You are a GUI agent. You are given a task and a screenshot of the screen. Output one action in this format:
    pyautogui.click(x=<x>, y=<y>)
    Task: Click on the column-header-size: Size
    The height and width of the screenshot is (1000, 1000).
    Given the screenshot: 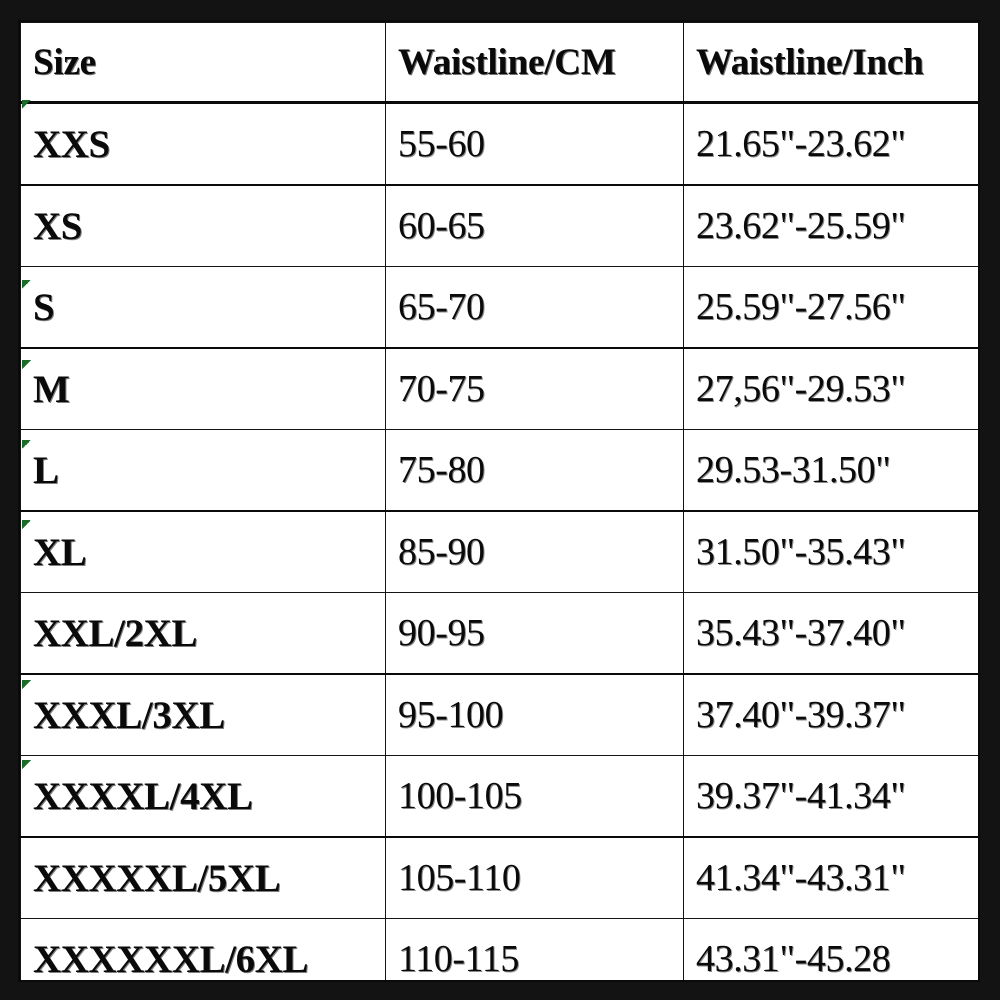 What is the action you would take?
    pyautogui.click(x=203, y=63)
    